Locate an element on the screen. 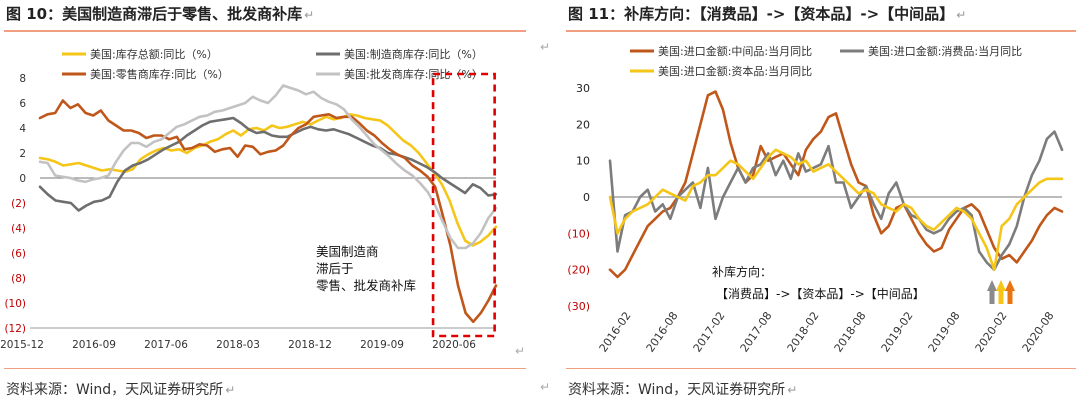 Image resolution: width=1080 pixels, height=402 pixels. y-tick-label: 20 is located at coordinates (583, 124).